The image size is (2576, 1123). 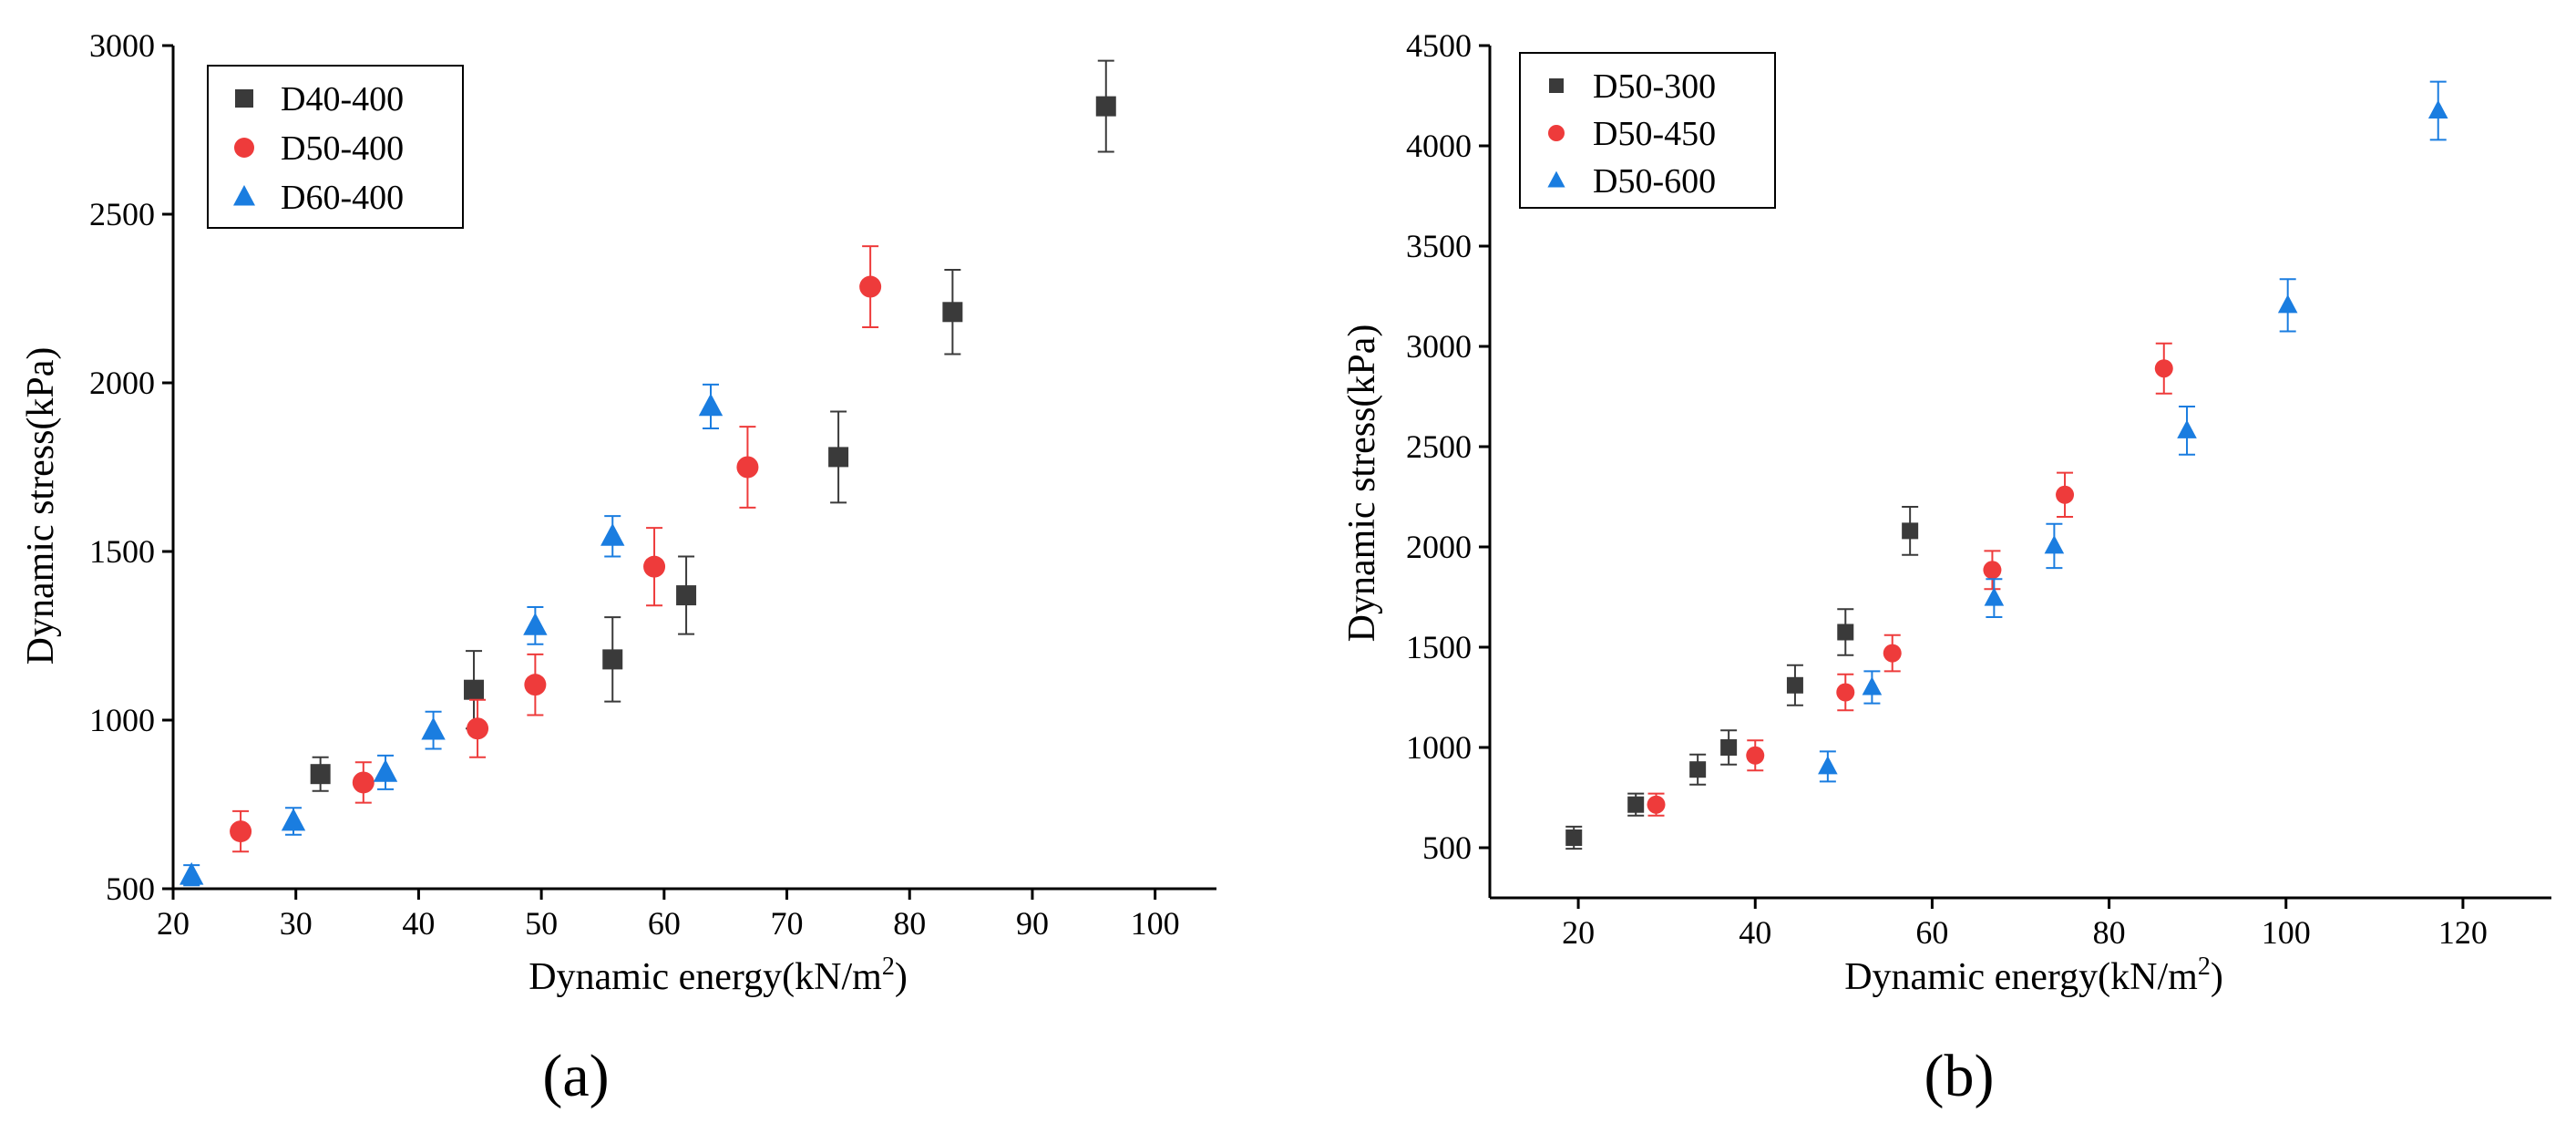 What do you see at coordinates (297, 923) in the screenshot?
I see `x-tick-label-a: 30` at bounding box center [297, 923].